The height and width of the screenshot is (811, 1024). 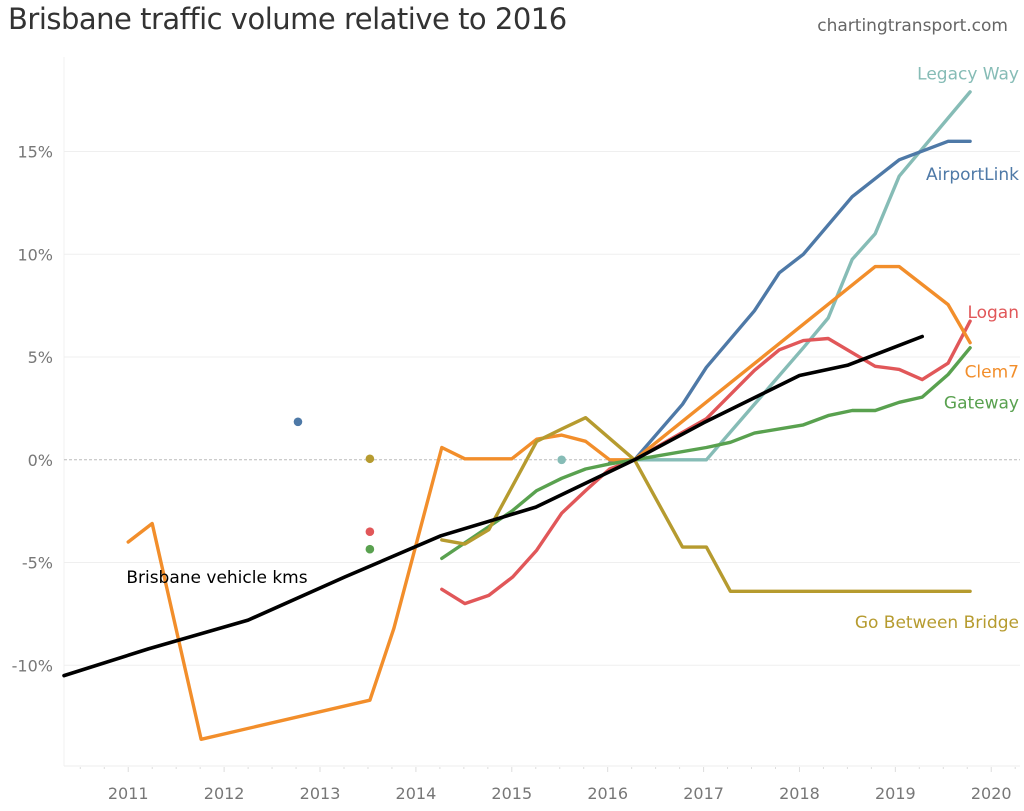 What do you see at coordinates (993, 313) in the screenshot?
I see `series-label-logan: Logan` at bounding box center [993, 313].